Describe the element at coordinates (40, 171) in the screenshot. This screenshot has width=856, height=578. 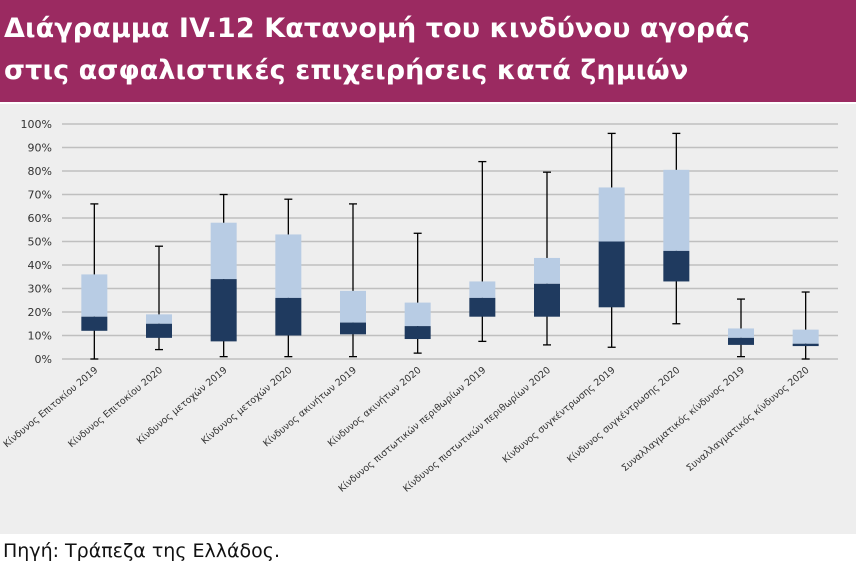
I see `y-tick-label: 80%` at that location.